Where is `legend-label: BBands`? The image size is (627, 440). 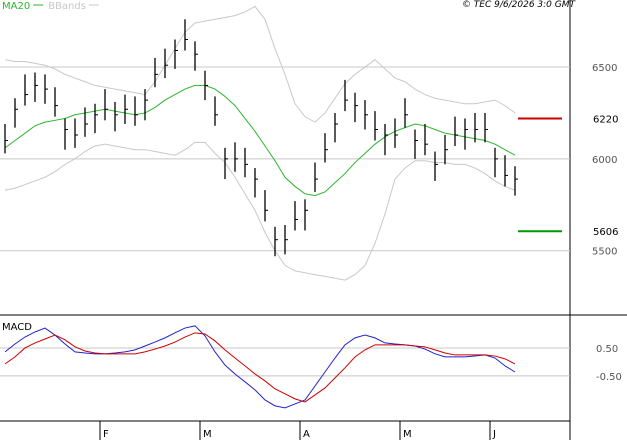
legend-label: BBands is located at coordinates (67, 6).